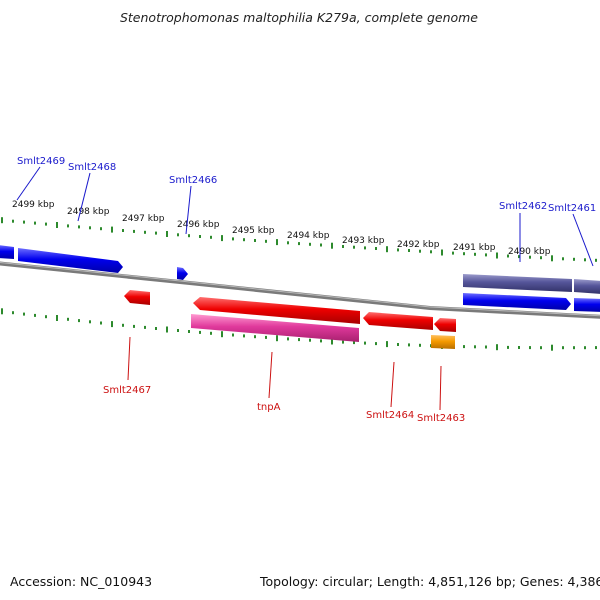 This screenshot has height=600, width=600. I want to click on scale-ticks-top, so click(299, 239).